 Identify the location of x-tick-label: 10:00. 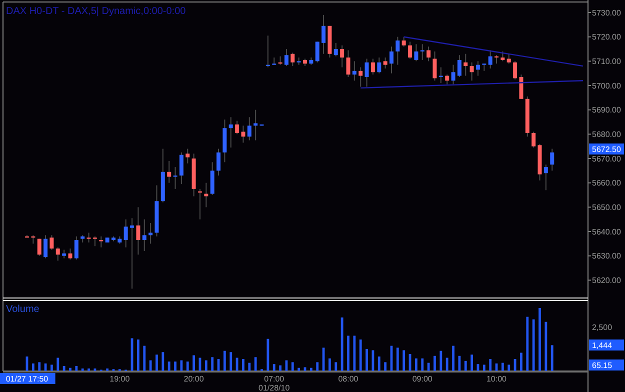
(497, 379).